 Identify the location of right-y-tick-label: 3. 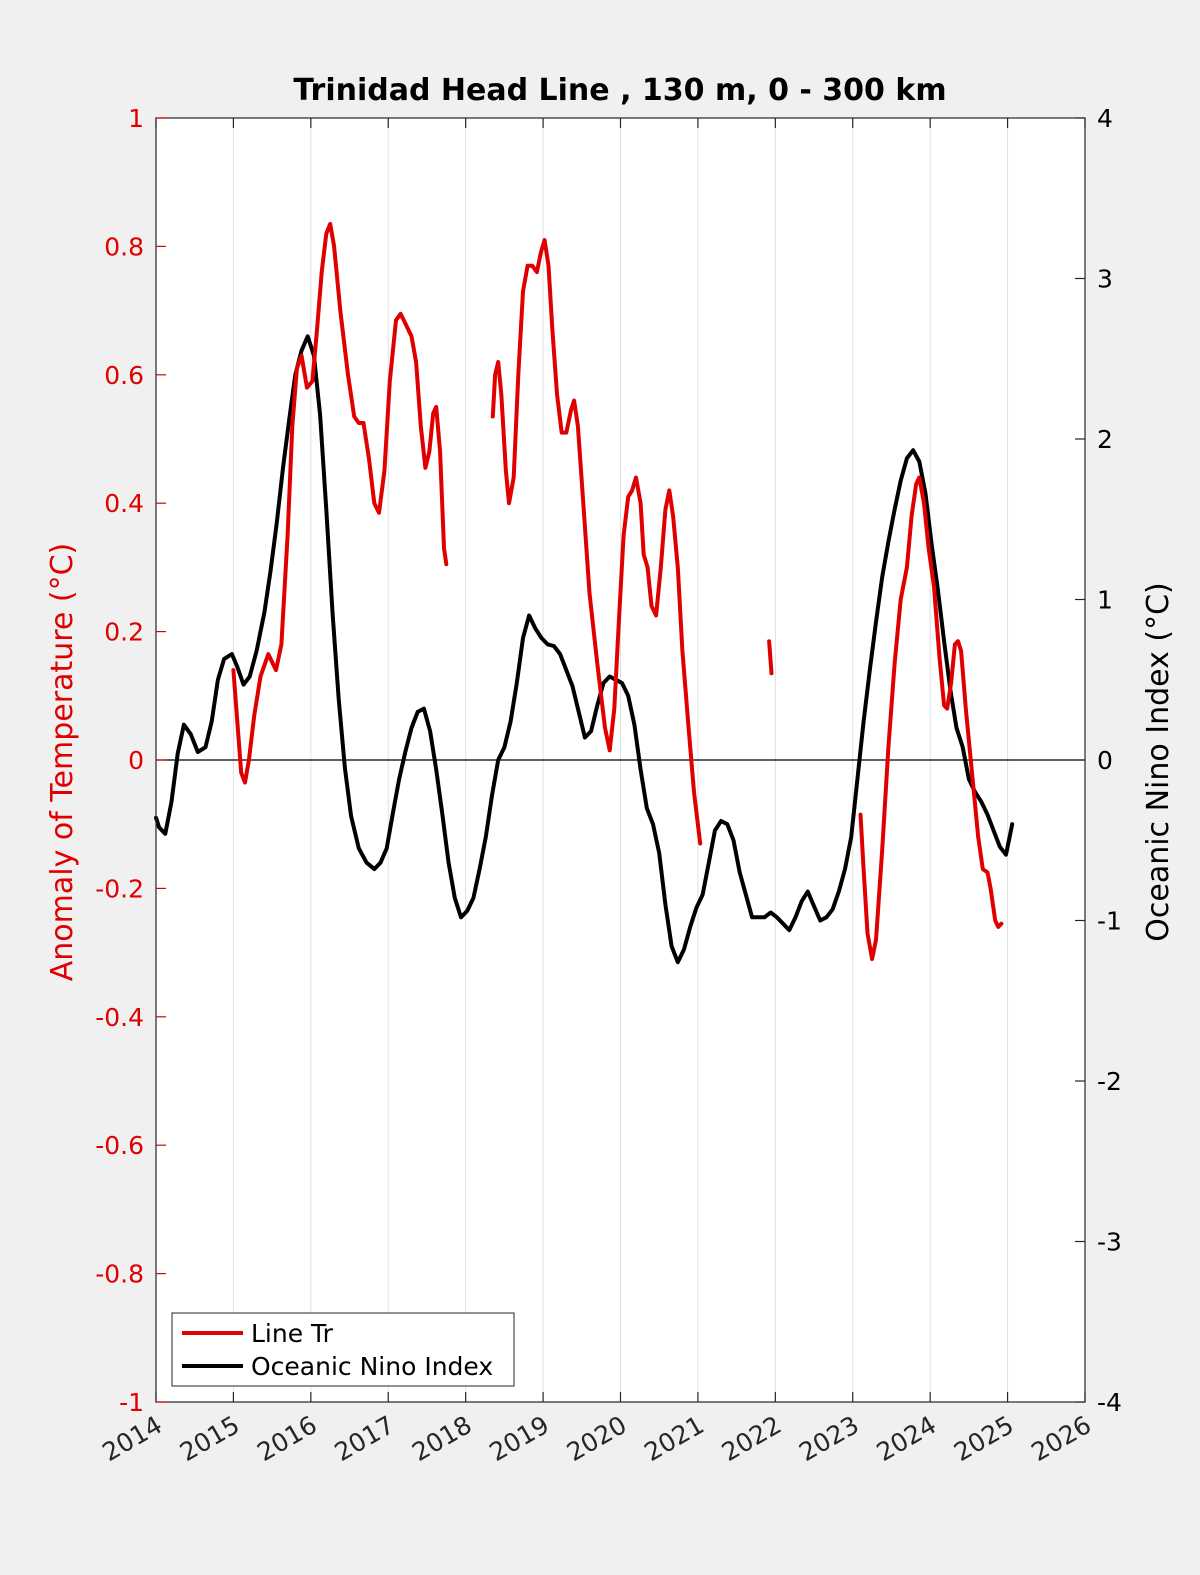
(1105, 279).